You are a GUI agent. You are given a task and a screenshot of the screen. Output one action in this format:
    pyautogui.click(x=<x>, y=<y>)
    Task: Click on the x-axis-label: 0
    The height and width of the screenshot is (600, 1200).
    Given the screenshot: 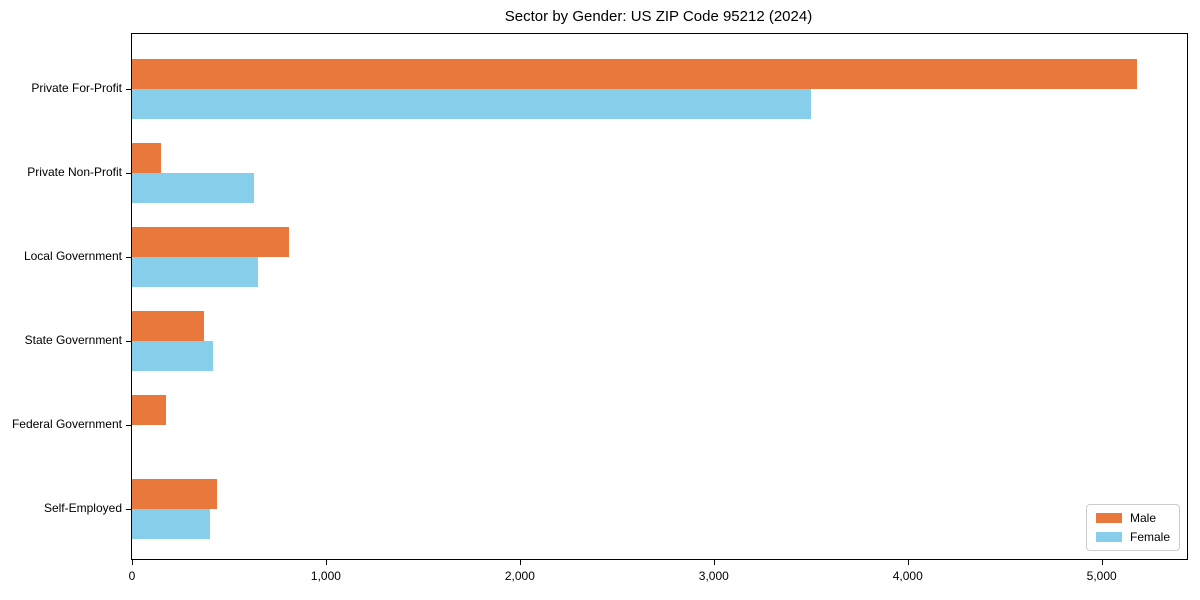 What is the action you would take?
    pyautogui.click(x=132, y=576)
    